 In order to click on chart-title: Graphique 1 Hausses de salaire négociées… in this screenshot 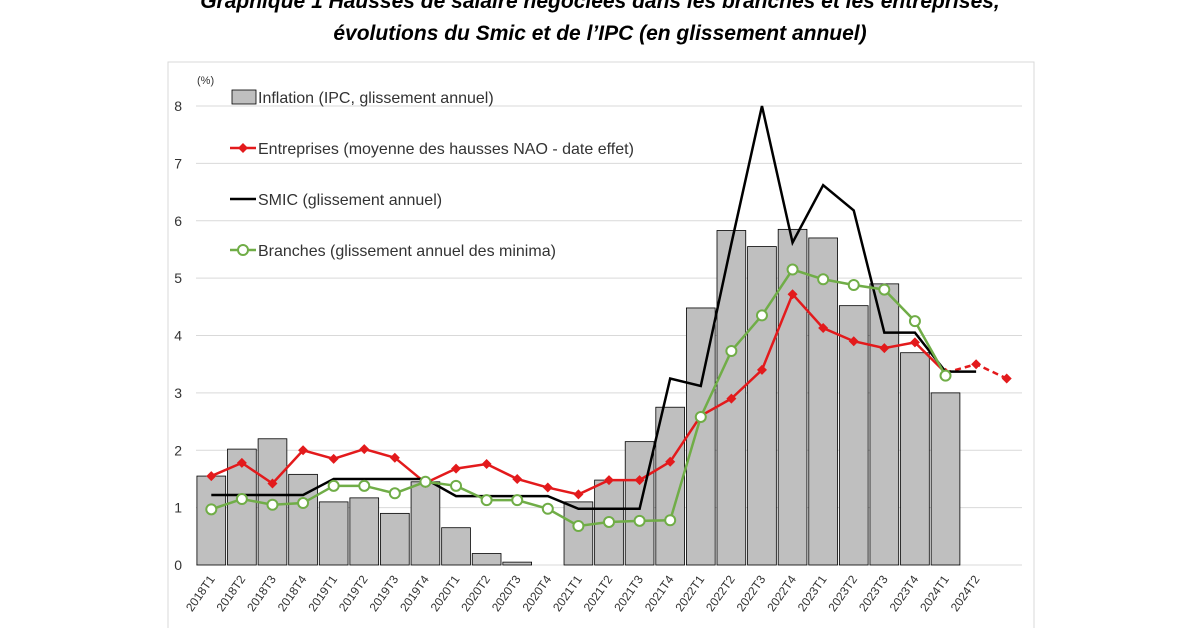, I will do `click(600, 6)`.